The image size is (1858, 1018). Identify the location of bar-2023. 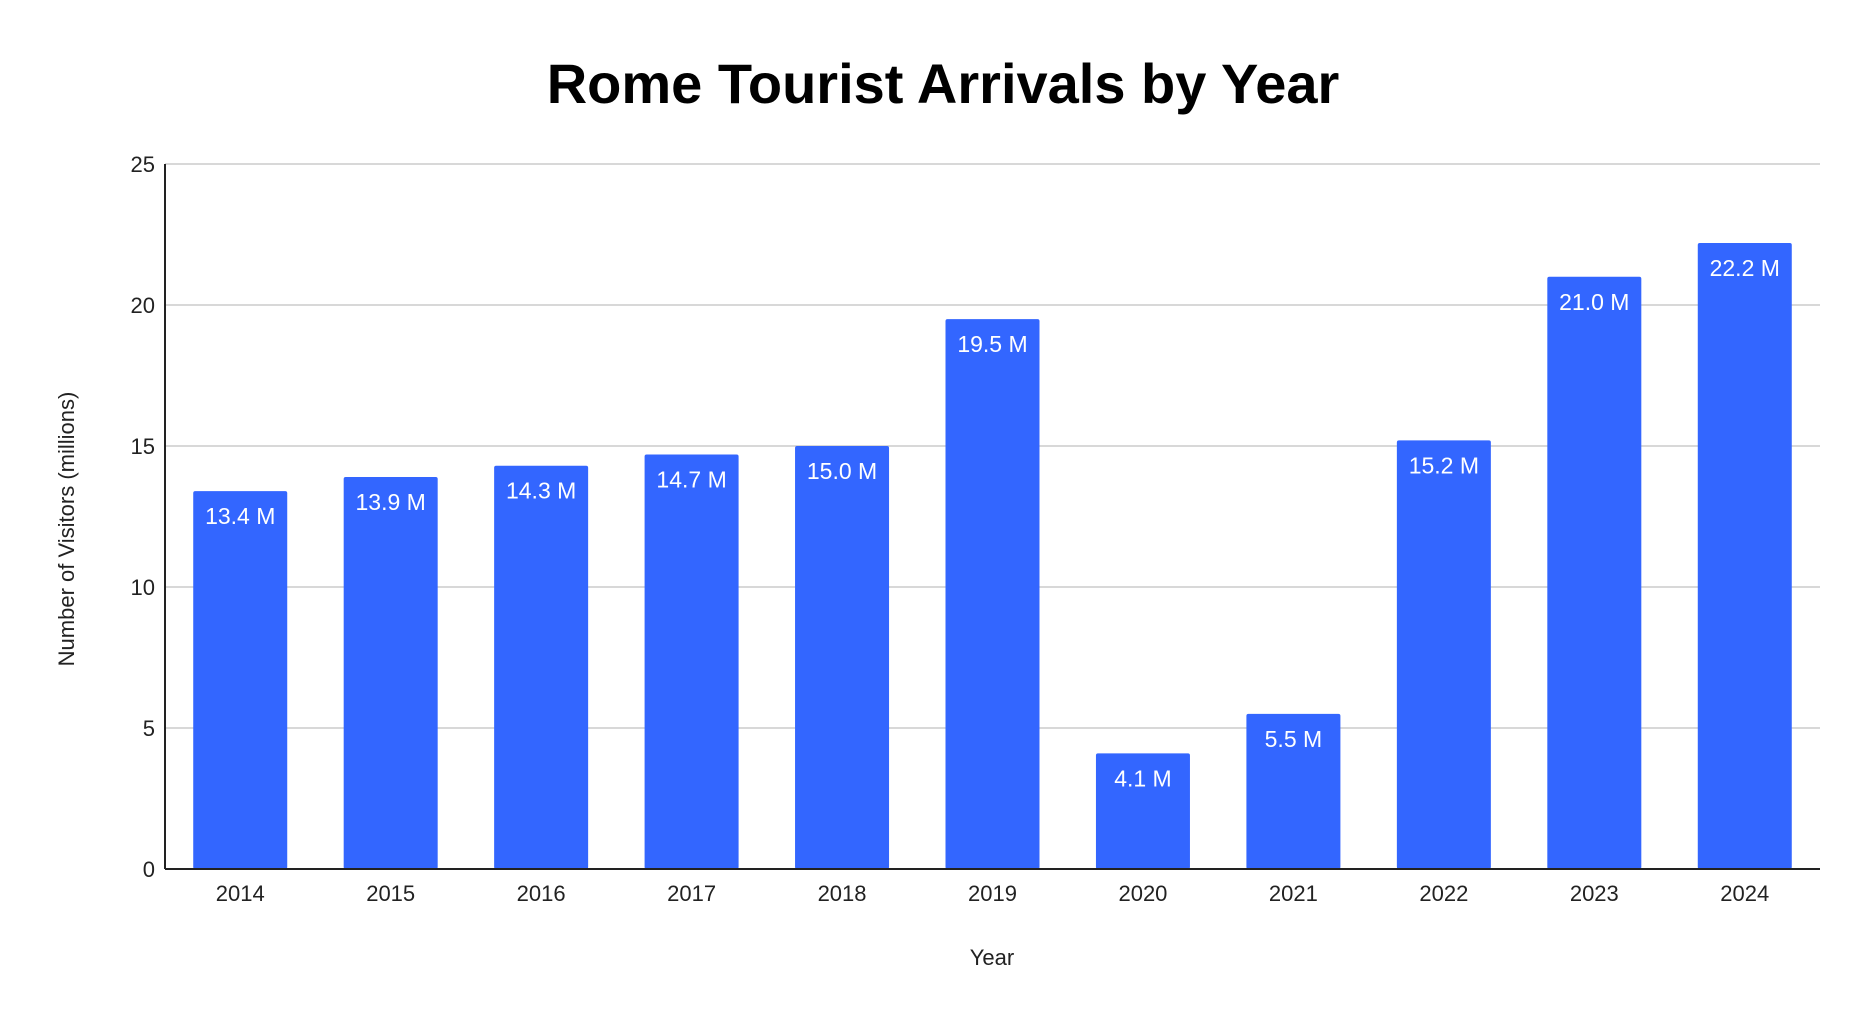
(1594, 572).